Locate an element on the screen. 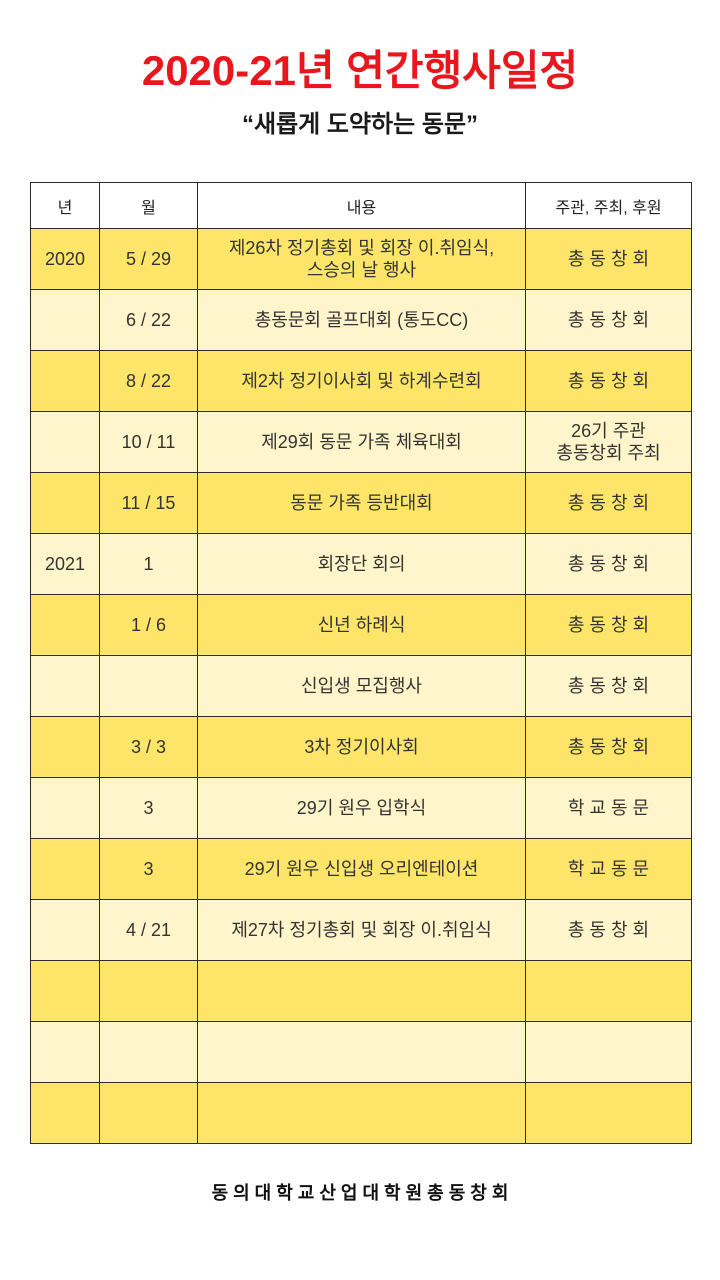 The height and width of the screenshot is (1280, 720). header-year: 년 is located at coordinates (65, 205).